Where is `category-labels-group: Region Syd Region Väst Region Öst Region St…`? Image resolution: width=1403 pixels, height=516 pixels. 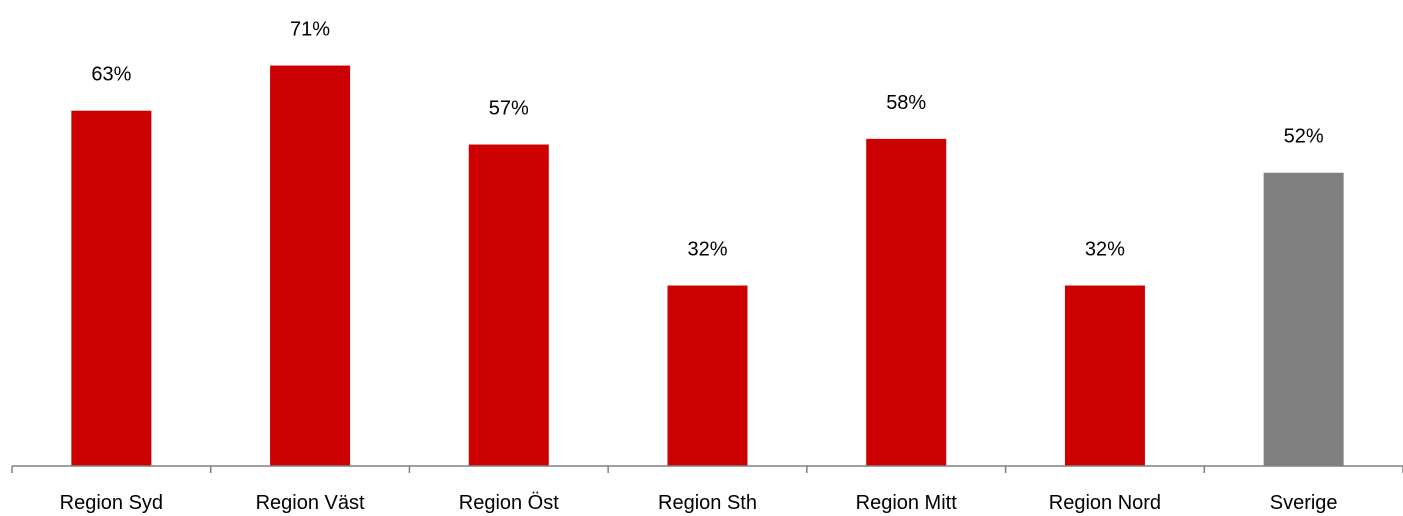 category-labels-group: Region Syd Region Väst Region Öst Region St… is located at coordinates (699, 503).